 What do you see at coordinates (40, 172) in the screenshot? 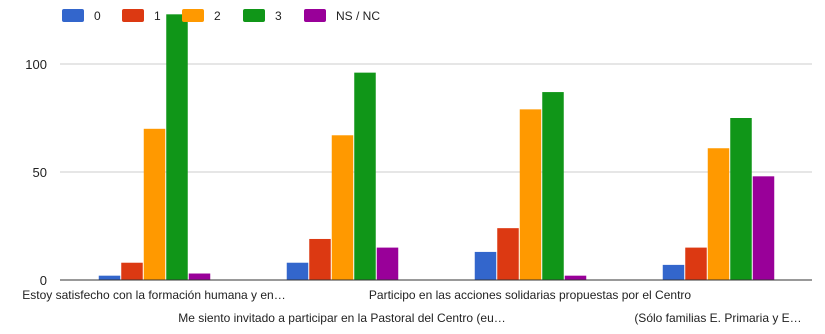
I see `y-tick-label: 50` at bounding box center [40, 172].